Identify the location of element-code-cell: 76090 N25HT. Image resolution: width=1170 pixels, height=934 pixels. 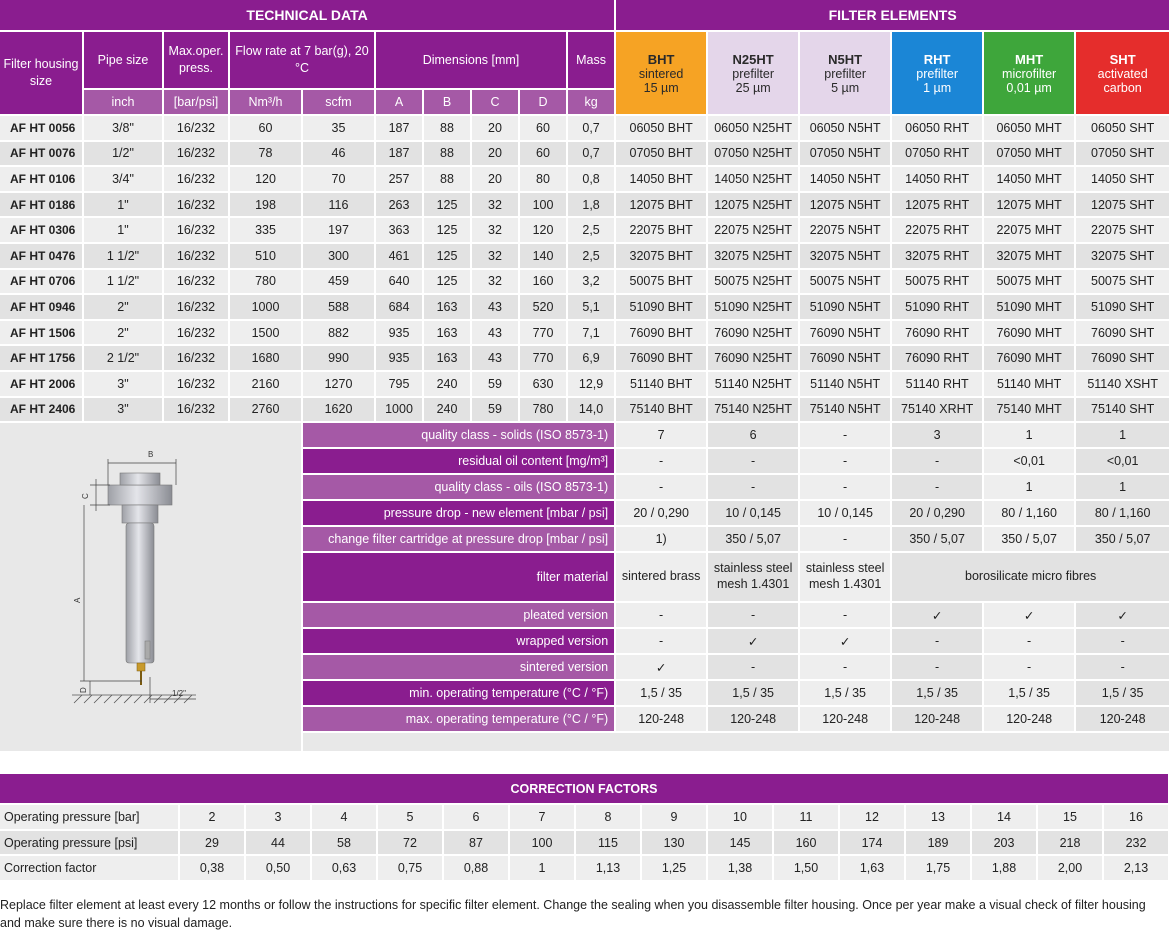
(754, 333).